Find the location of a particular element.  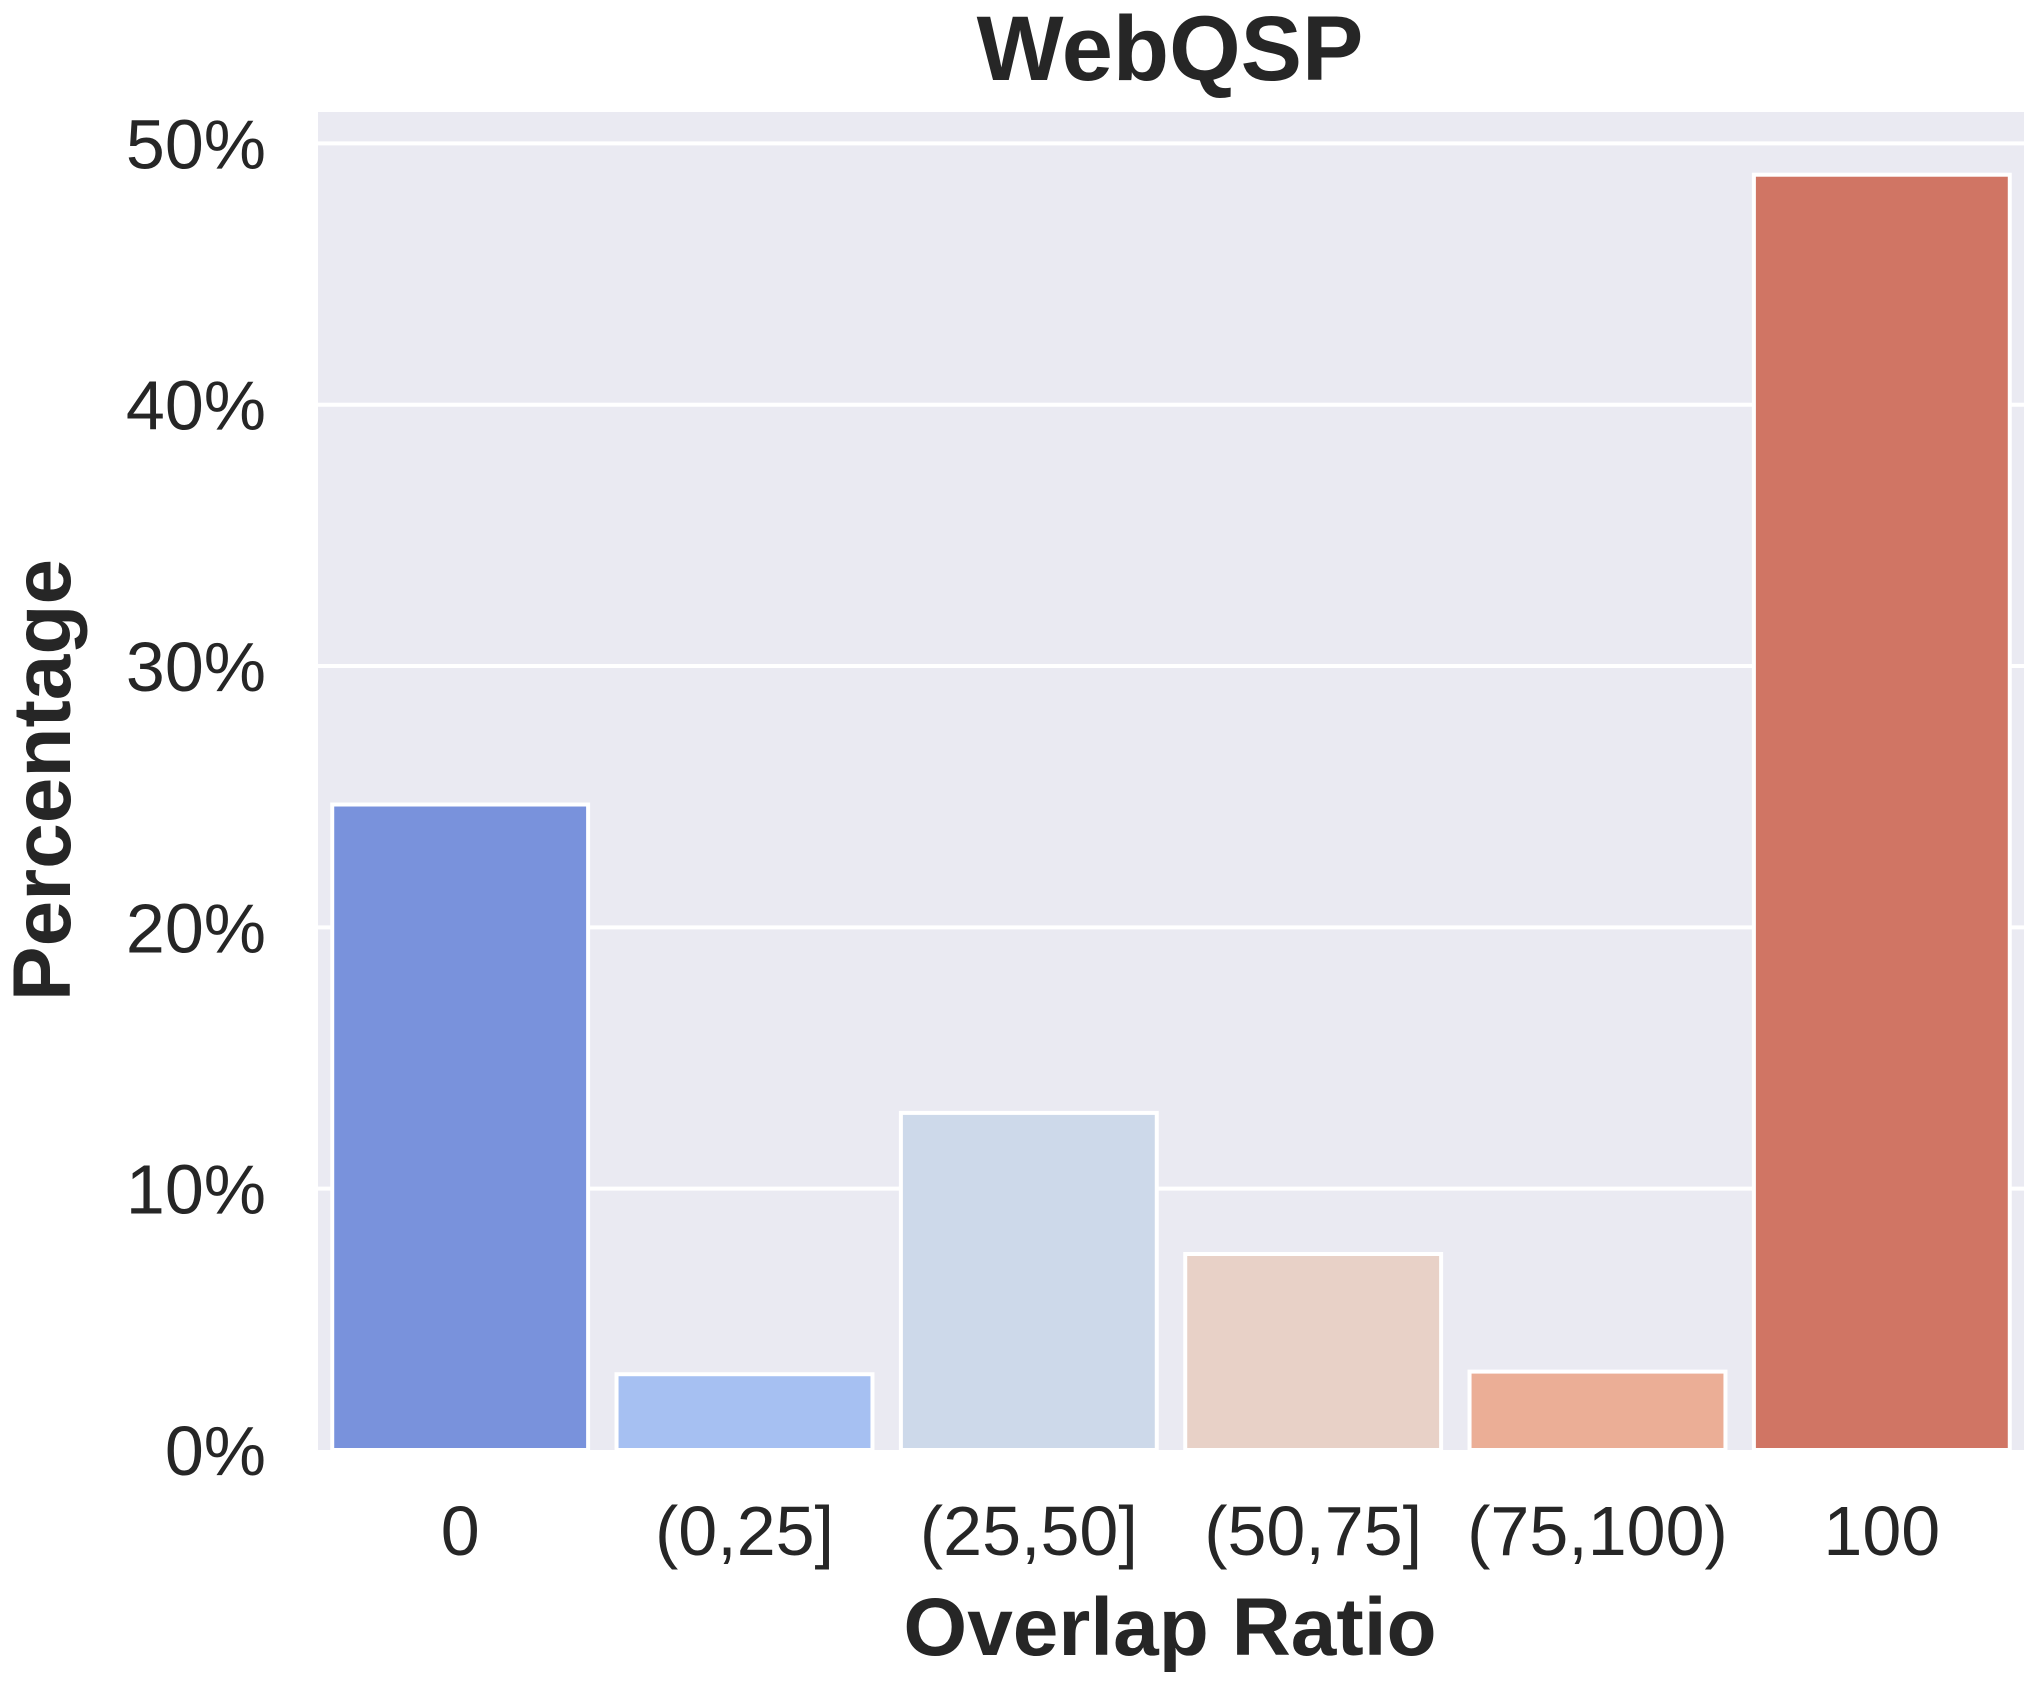

y-tick-label: 50% is located at coordinates (196, 144).